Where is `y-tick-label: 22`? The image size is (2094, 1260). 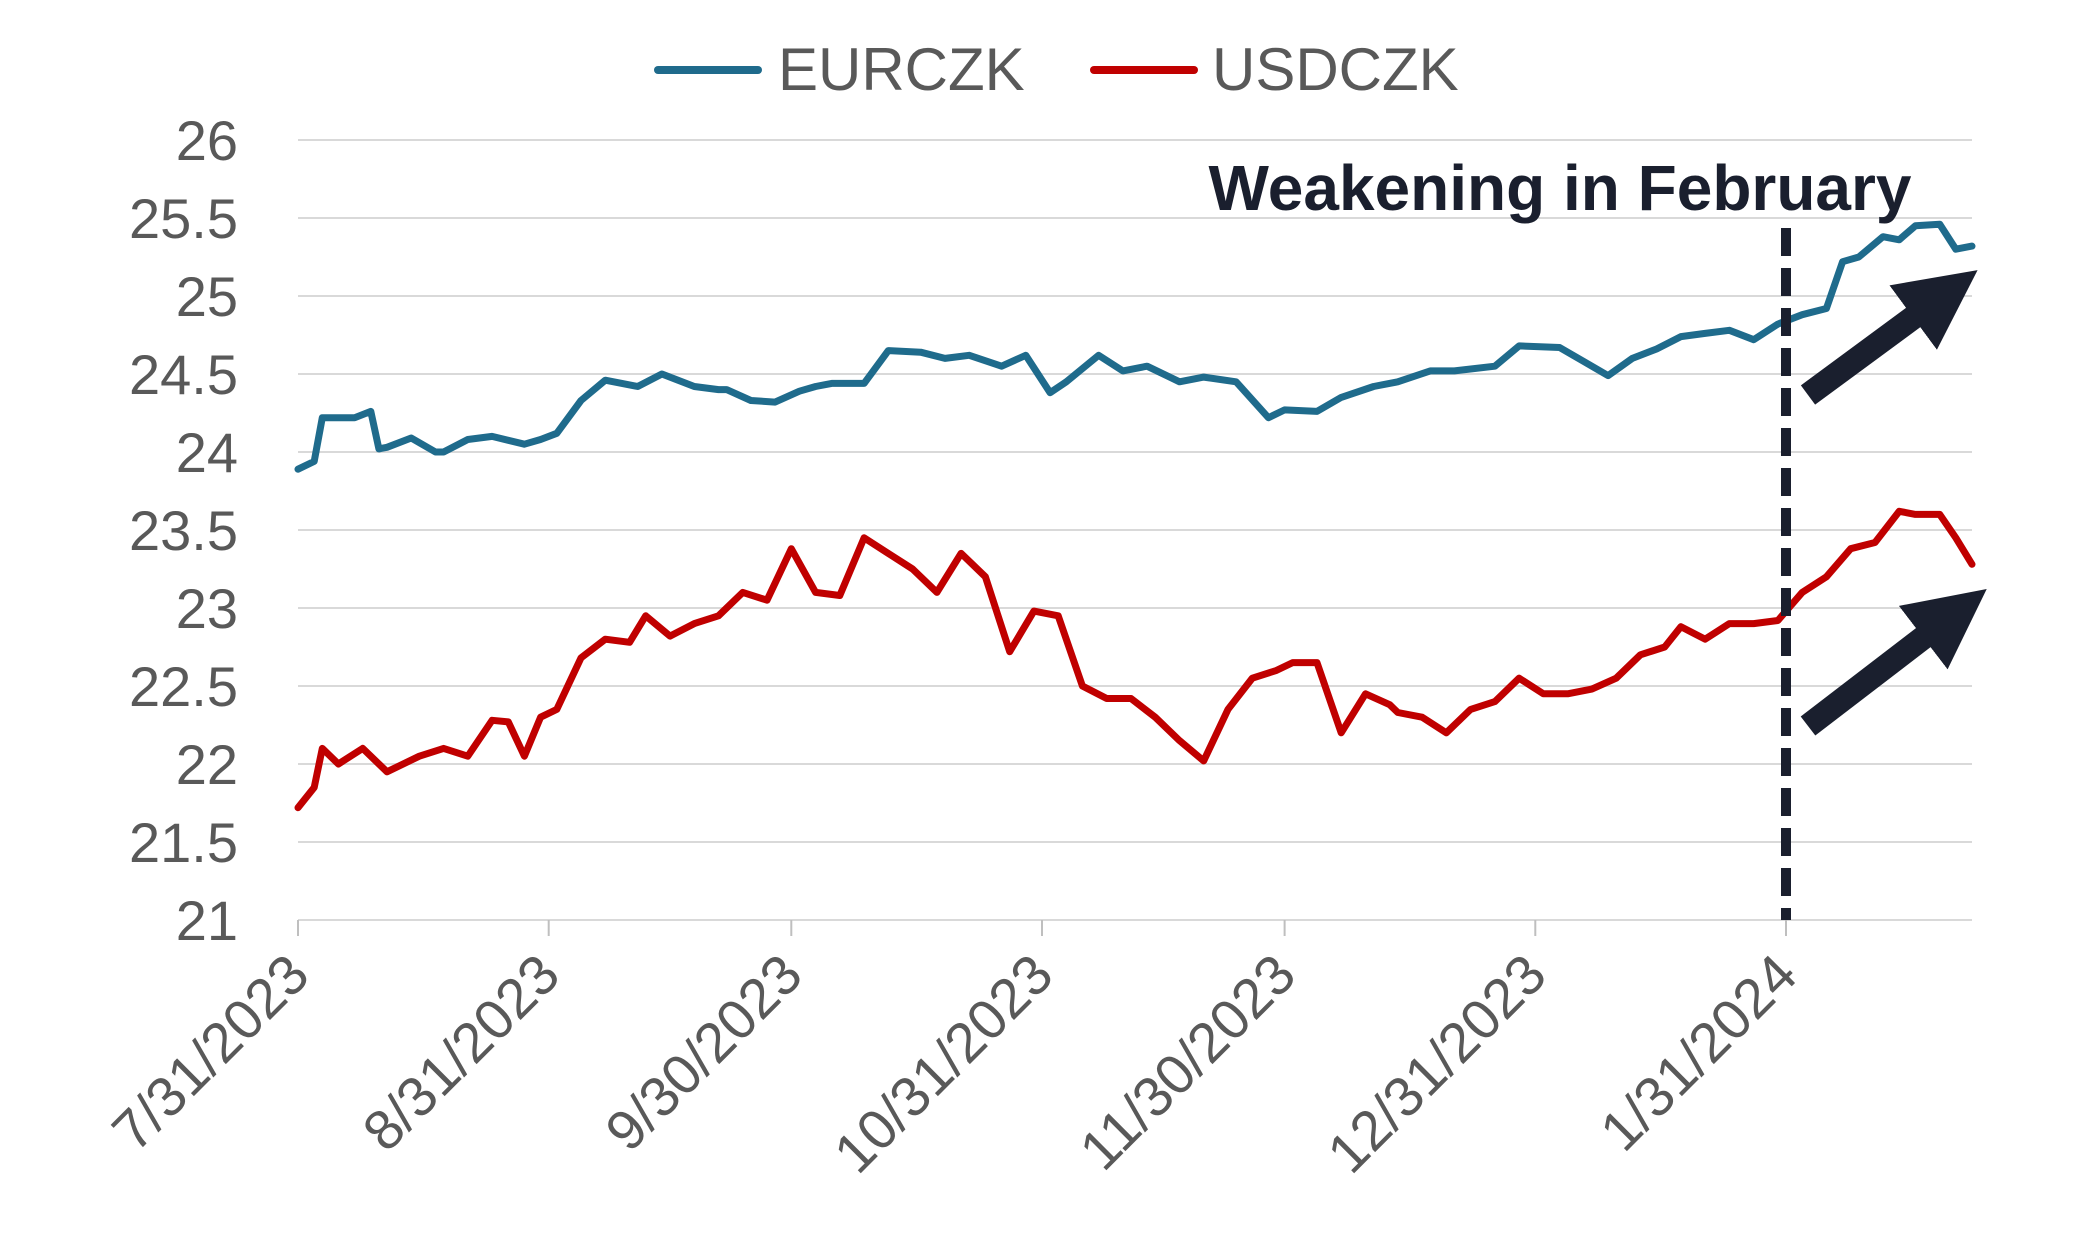 y-tick-label: 22 is located at coordinates (207, 764).